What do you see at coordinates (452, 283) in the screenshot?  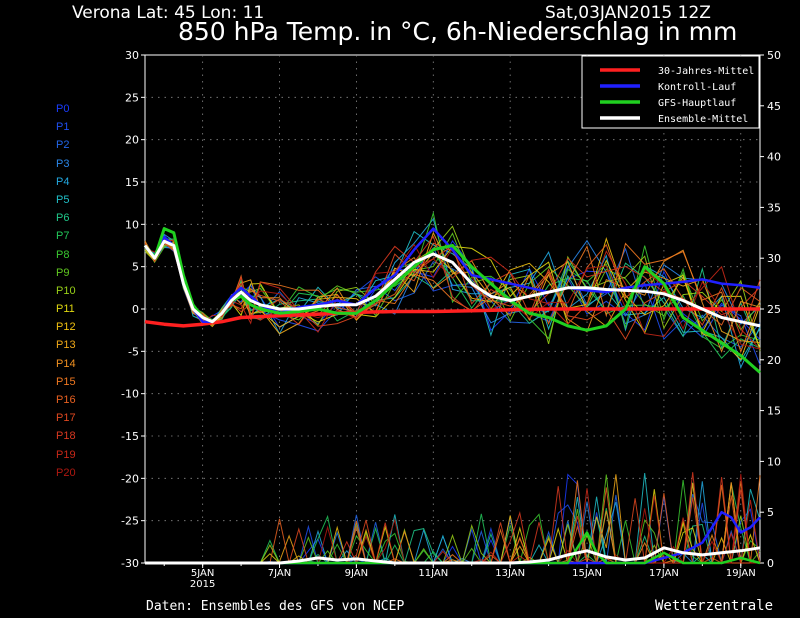 I see `temp-line-ensemble-mittel` at bounding box center [452, 283].